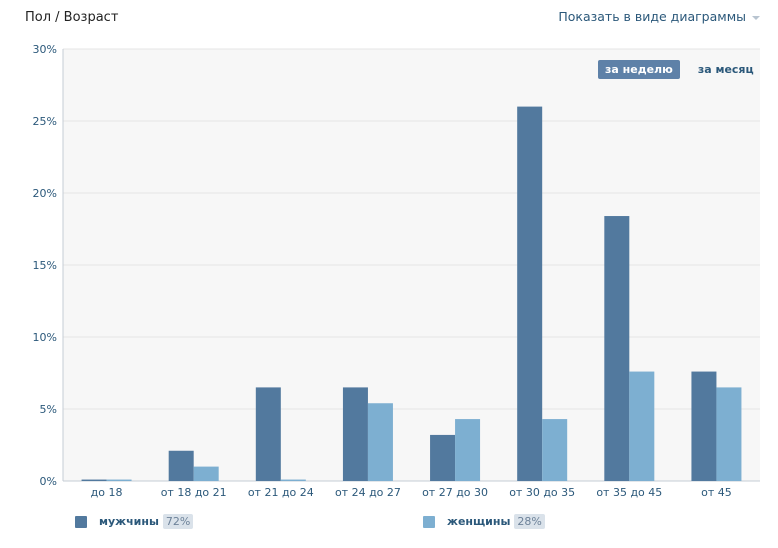 The image size is (778, 548). I want to click on view-toggle-label: Показать в виде диаграммы, so click(652, 16).